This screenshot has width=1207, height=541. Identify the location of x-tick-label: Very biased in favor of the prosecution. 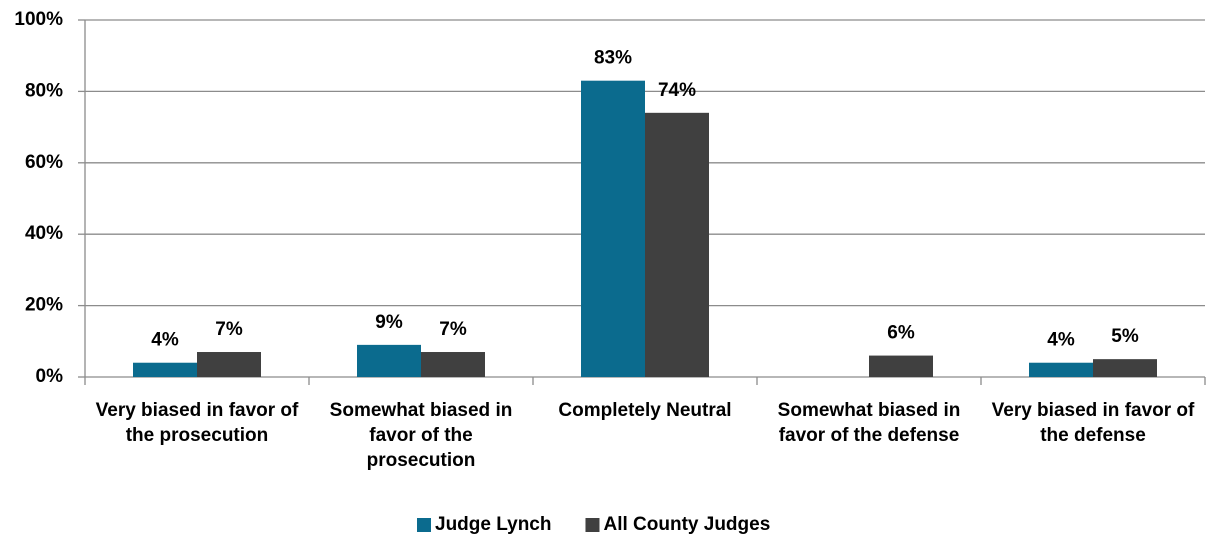
(197, 423).